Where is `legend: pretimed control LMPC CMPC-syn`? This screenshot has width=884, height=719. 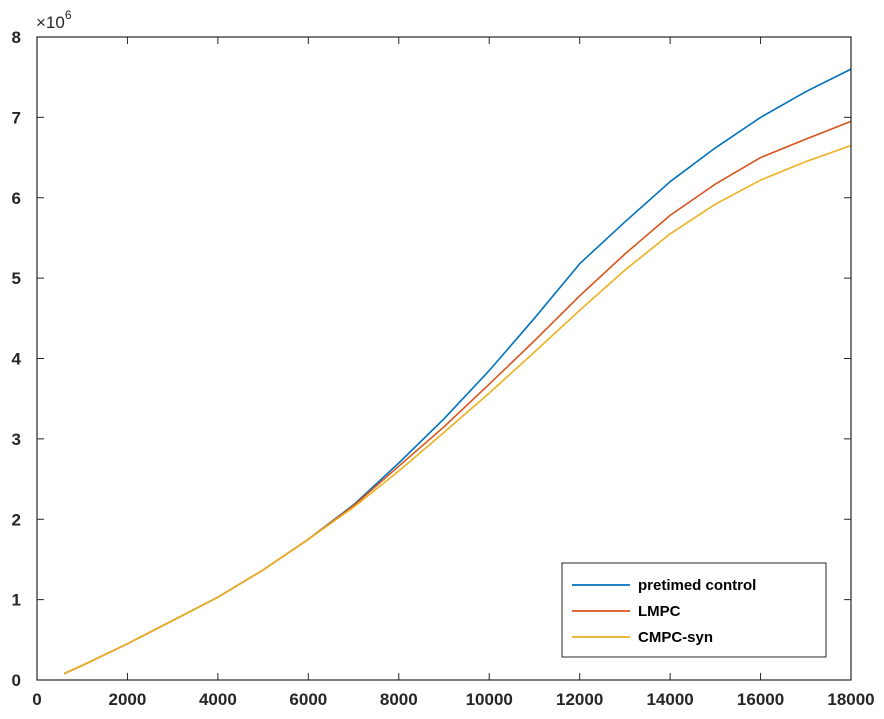
legend: pretimed control LMPC CMPC-syn is located at coordinates (694, 610).